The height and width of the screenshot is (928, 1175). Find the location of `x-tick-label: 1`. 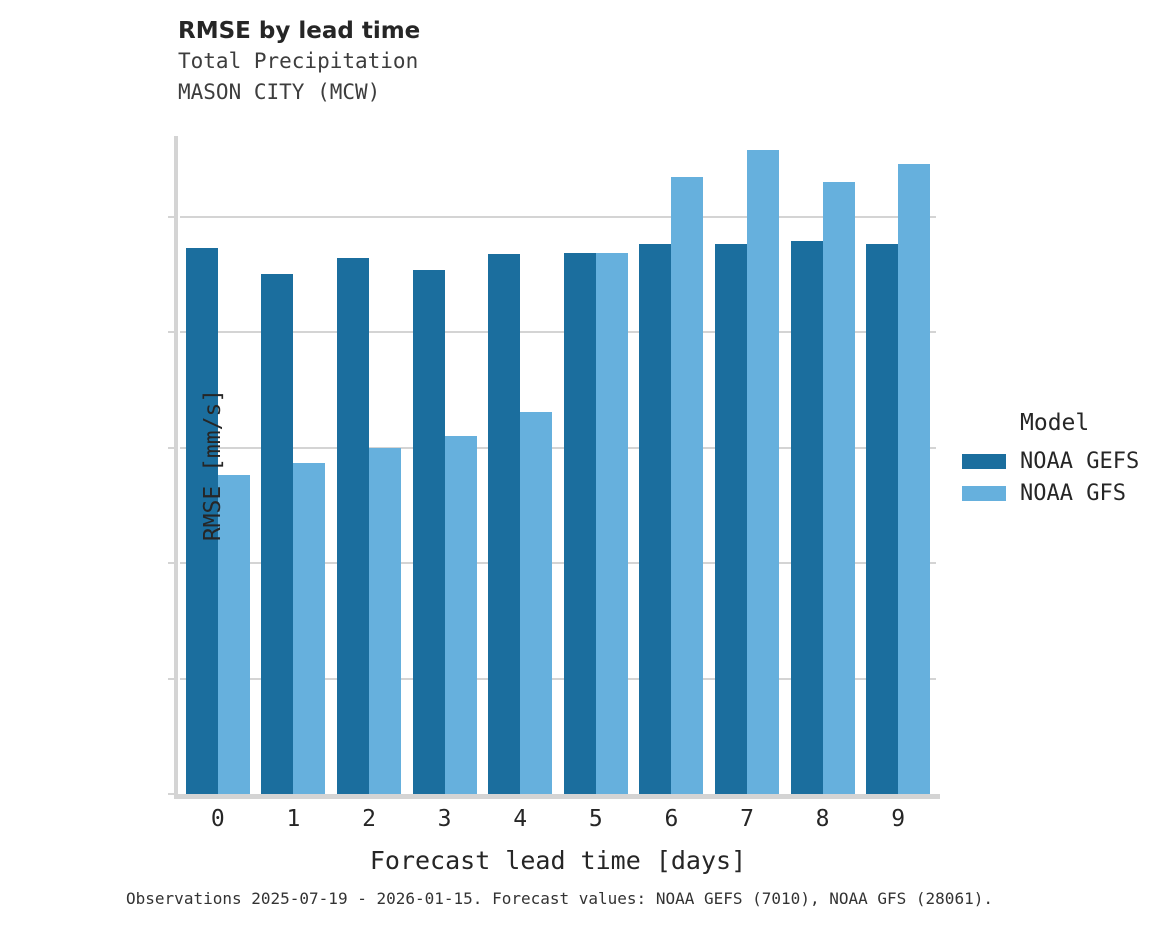

x-tick-label: 1 is located at coordinates (293, 819).